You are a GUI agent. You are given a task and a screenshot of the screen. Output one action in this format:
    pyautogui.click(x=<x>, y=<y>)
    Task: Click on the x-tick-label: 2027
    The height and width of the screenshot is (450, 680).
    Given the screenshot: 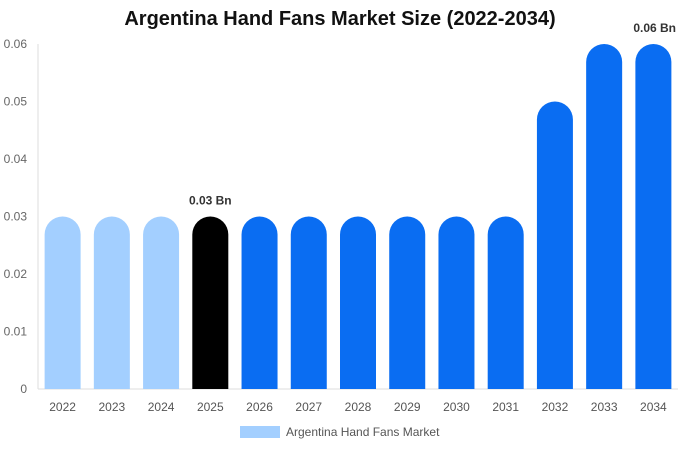 What is the action you would take?
    pyautogui.click(x=308, y=407)
    